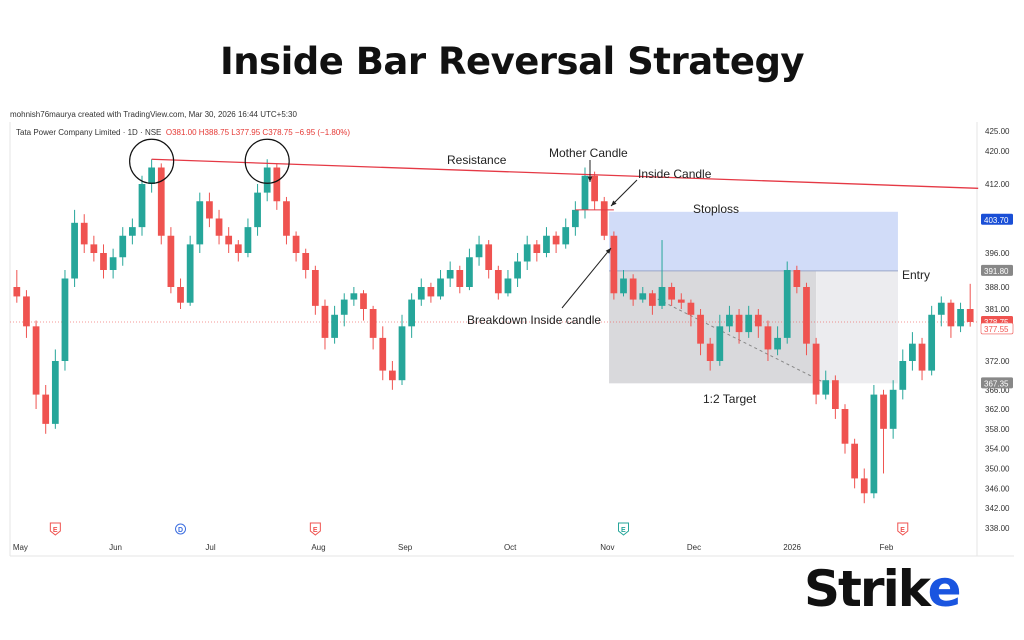  What do you see at coordinates (997, 488) in the screenshot?
I see `y-tick-label: 346.00` at bounding box center [997, 488].